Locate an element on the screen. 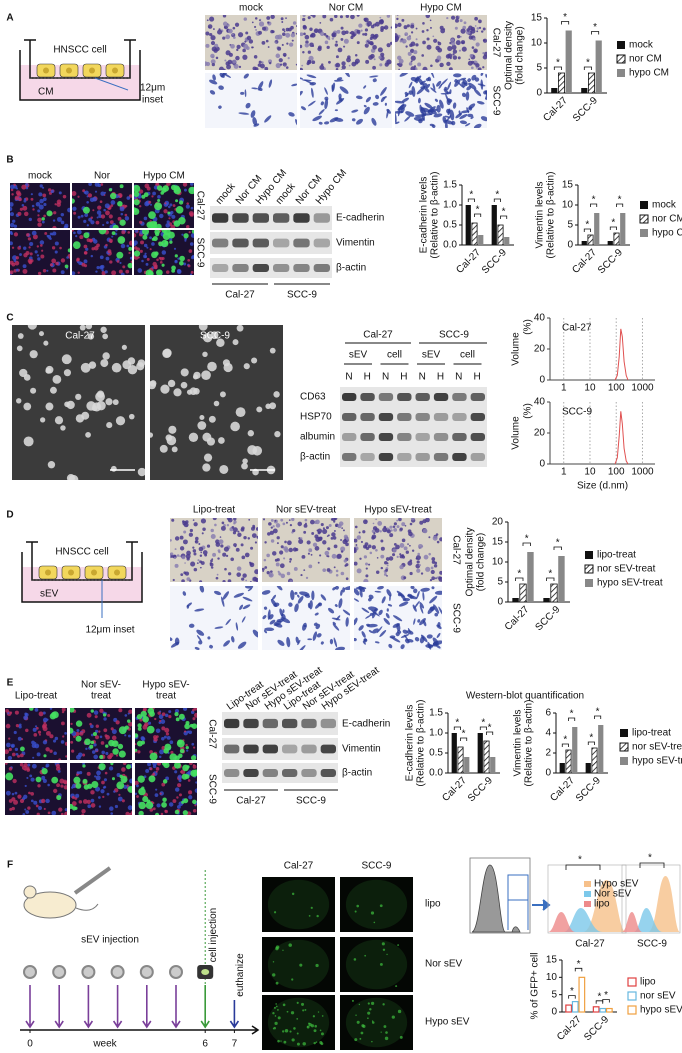  micrograph is located at coordinates (251, 100).